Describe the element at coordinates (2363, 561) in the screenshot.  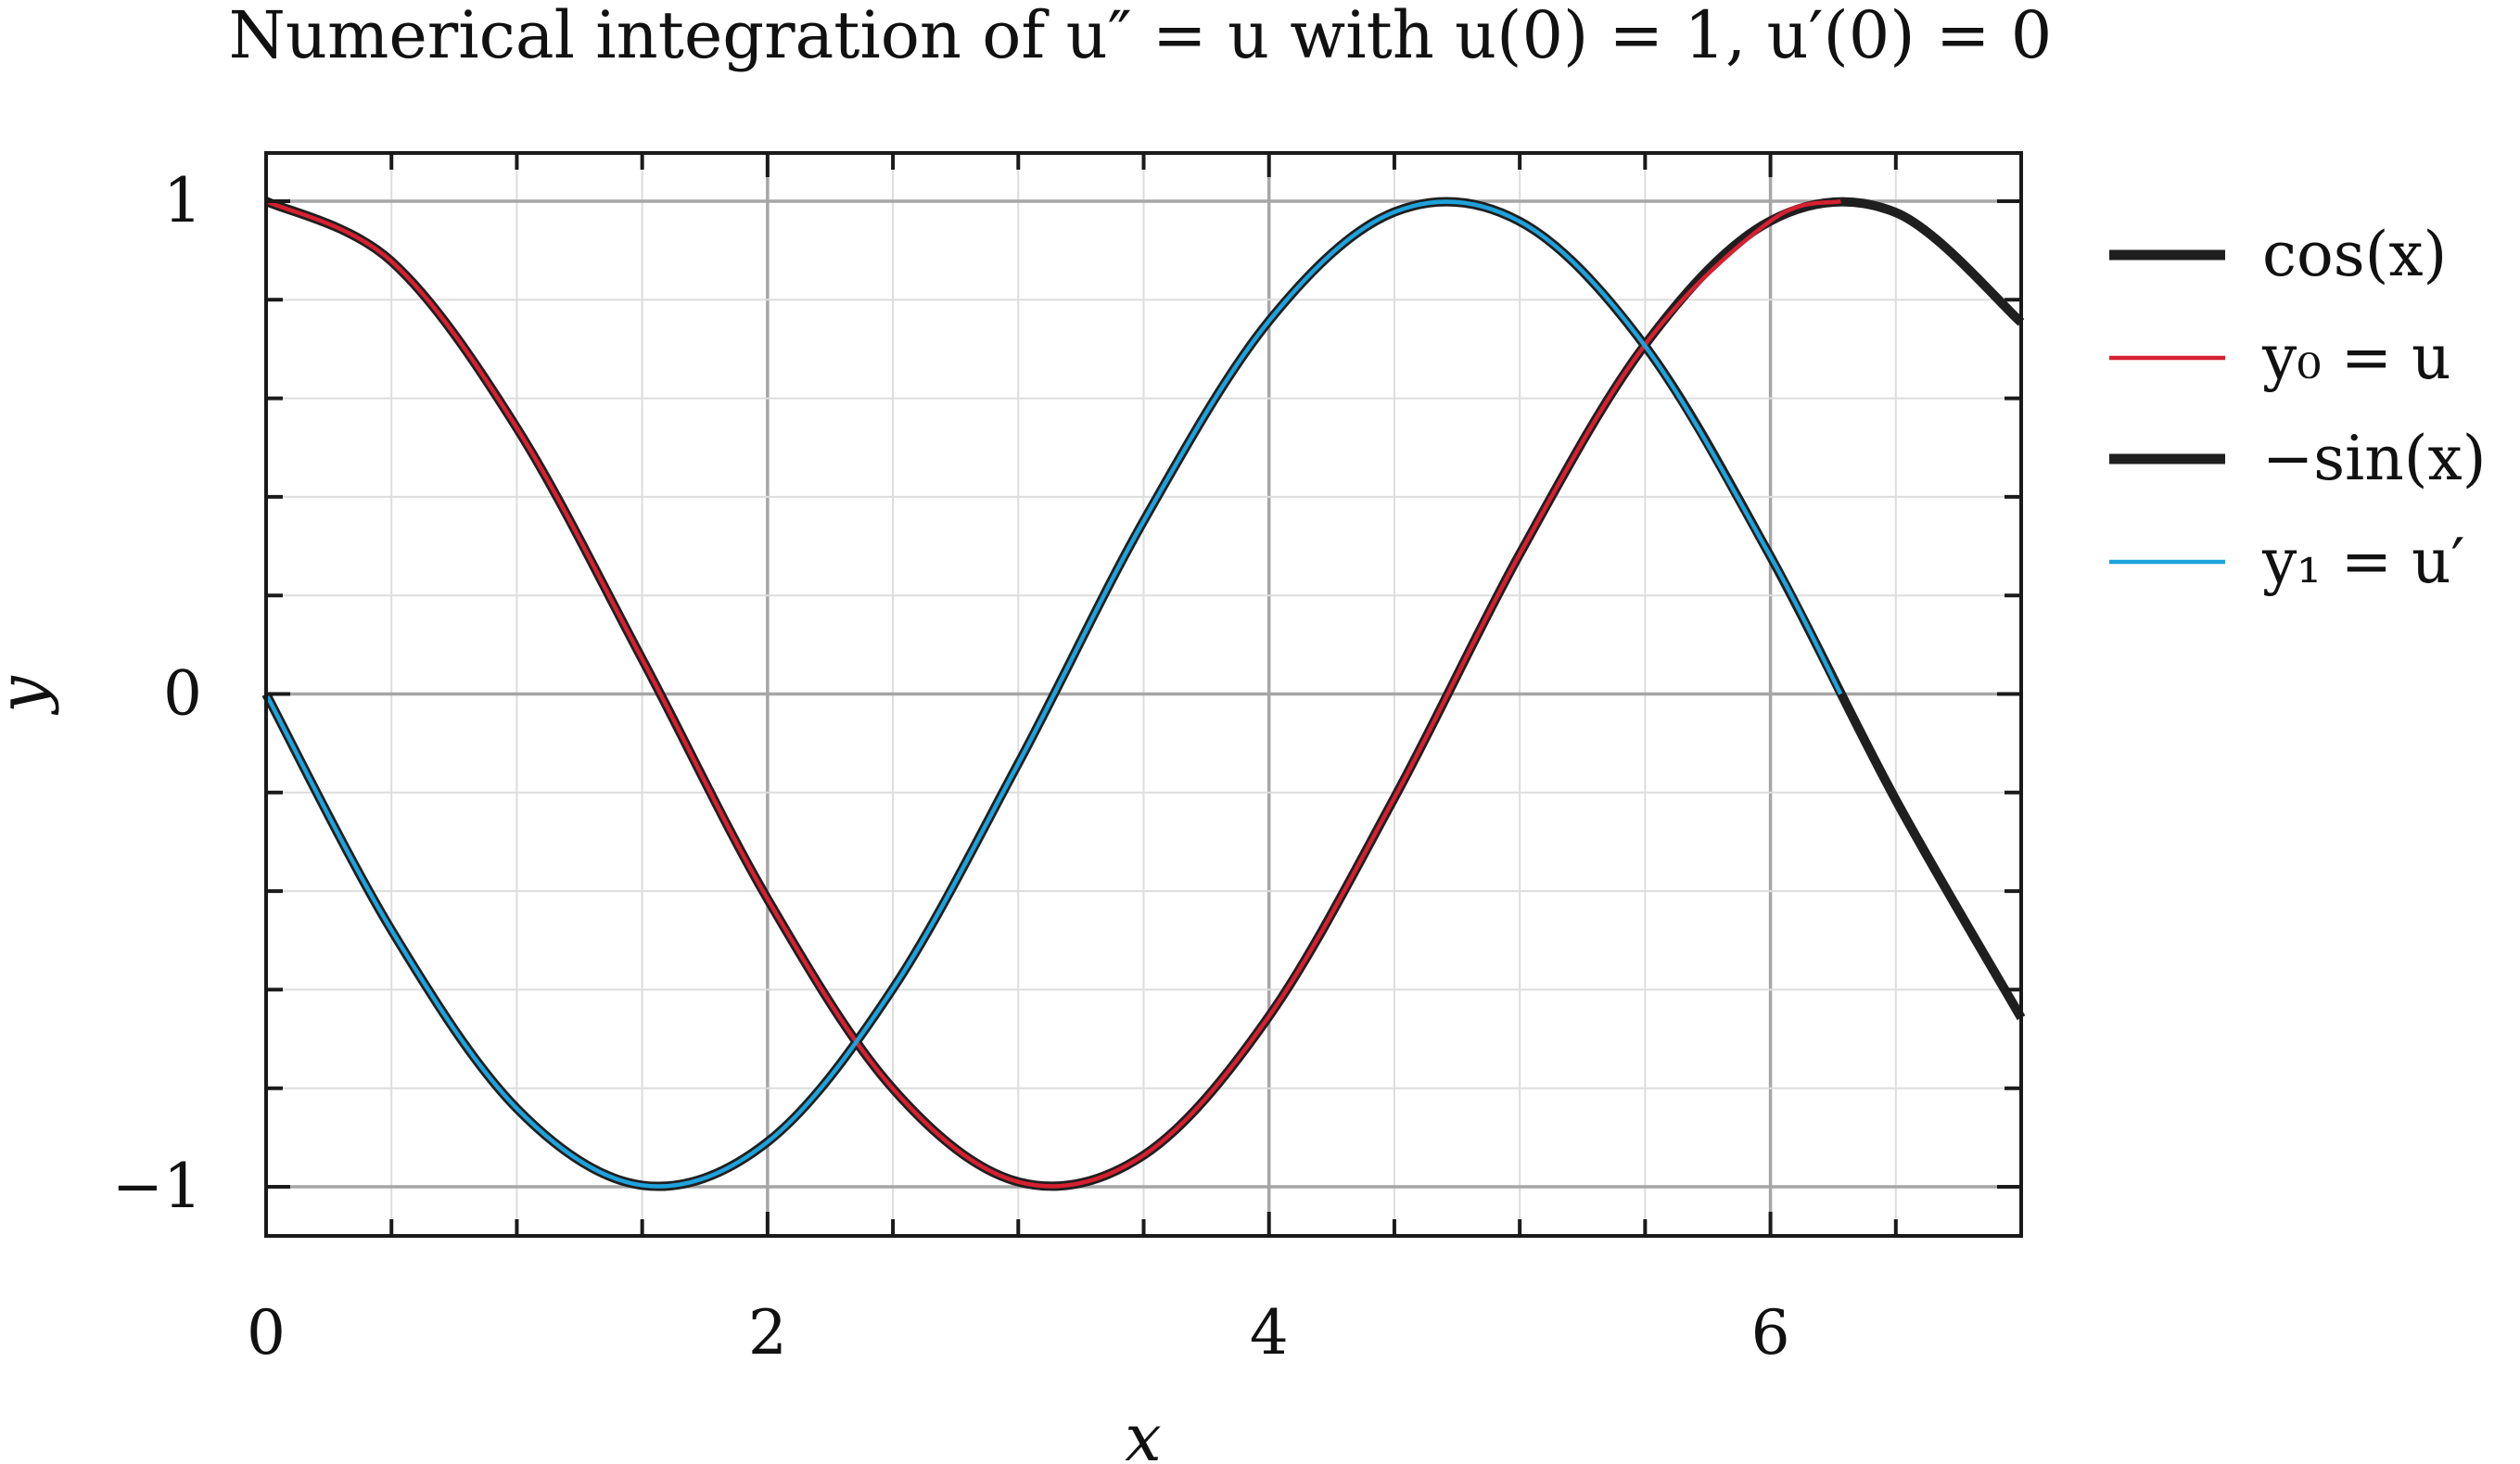
I see `legend-label: y₁ = u′` at that location.